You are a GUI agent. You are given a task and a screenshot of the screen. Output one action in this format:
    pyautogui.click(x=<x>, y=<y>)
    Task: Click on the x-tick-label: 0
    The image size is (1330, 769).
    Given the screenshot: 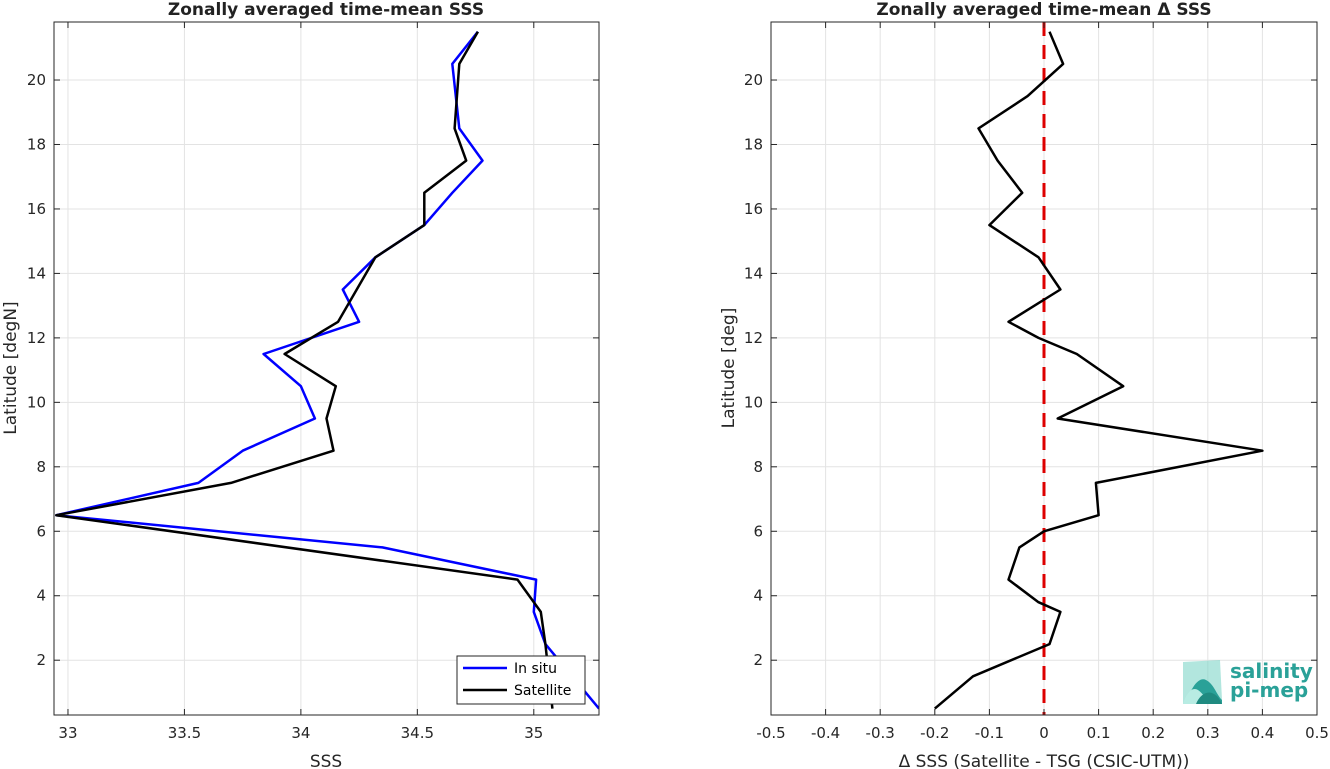 What is the action you would take?
    pyautogui.click(x=1044, y=733)
    